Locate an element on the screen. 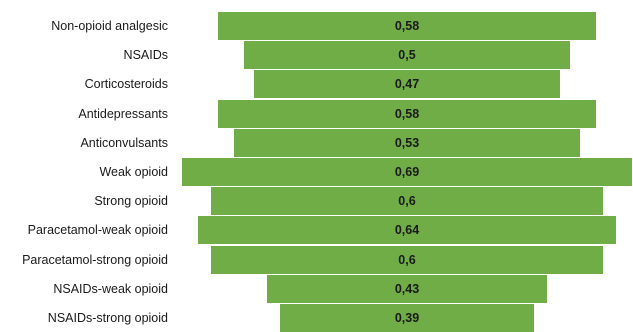  data-label: 0,64 is located at coordinates (407, 230).